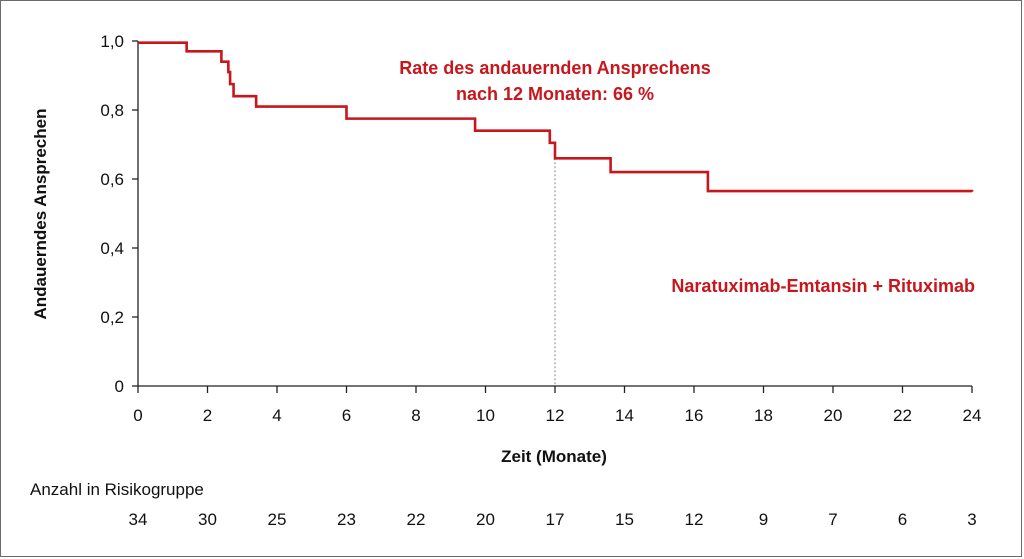 The width and height of the screenshot is (1024, 559). I want to click on risk-number: 23, so click(346, 519).